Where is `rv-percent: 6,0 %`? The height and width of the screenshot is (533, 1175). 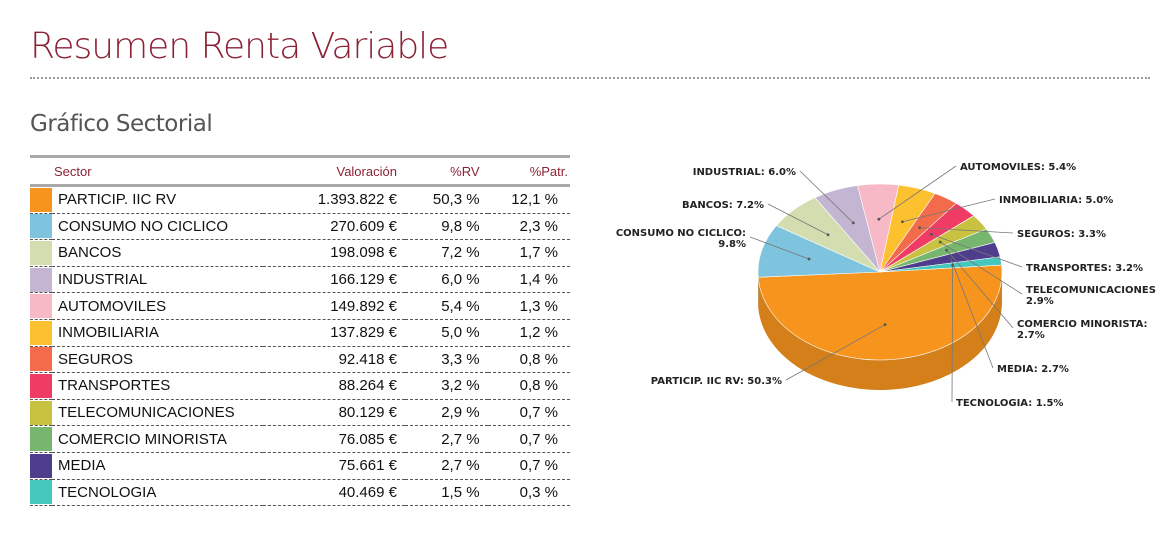
rv-percent: 6,0 % is located at coordinates (446, 280).